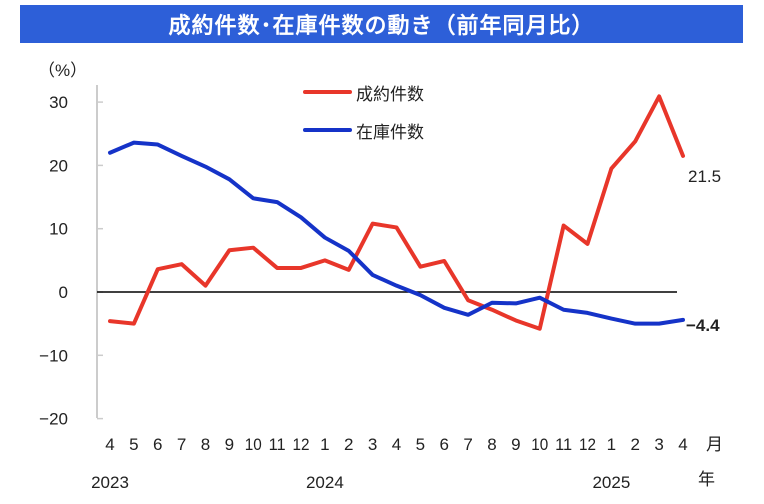 The width and height of the screenshot is (764, 504). I want to click on y-tick-label: 10, so click(58, 229).